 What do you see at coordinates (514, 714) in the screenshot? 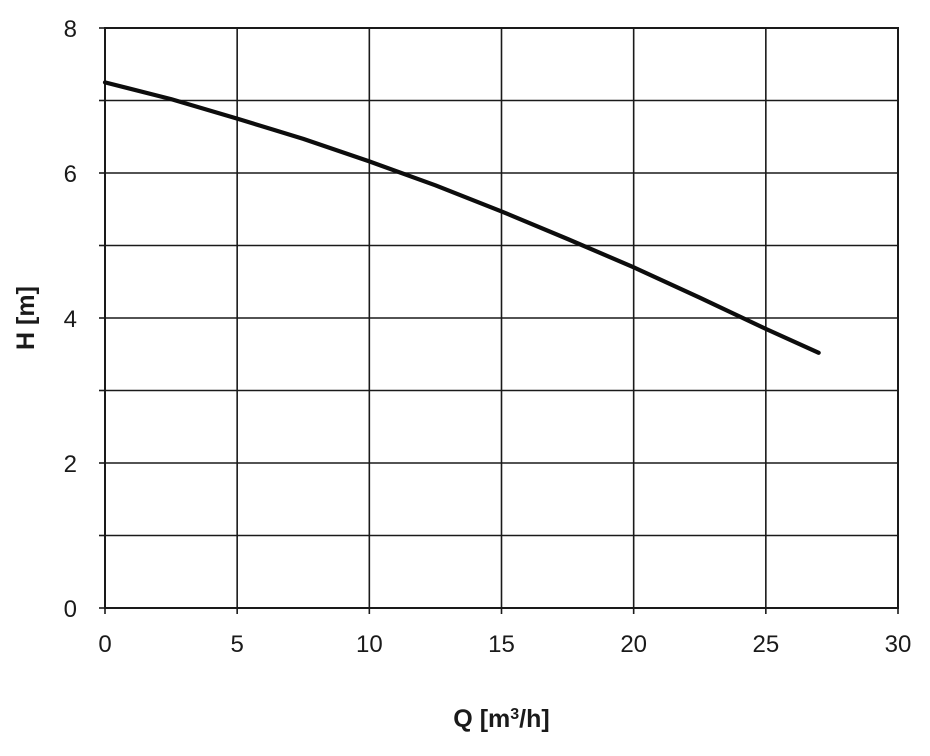
I see `x-axis-label-superscript: 3` at bounding box center [514, 714].